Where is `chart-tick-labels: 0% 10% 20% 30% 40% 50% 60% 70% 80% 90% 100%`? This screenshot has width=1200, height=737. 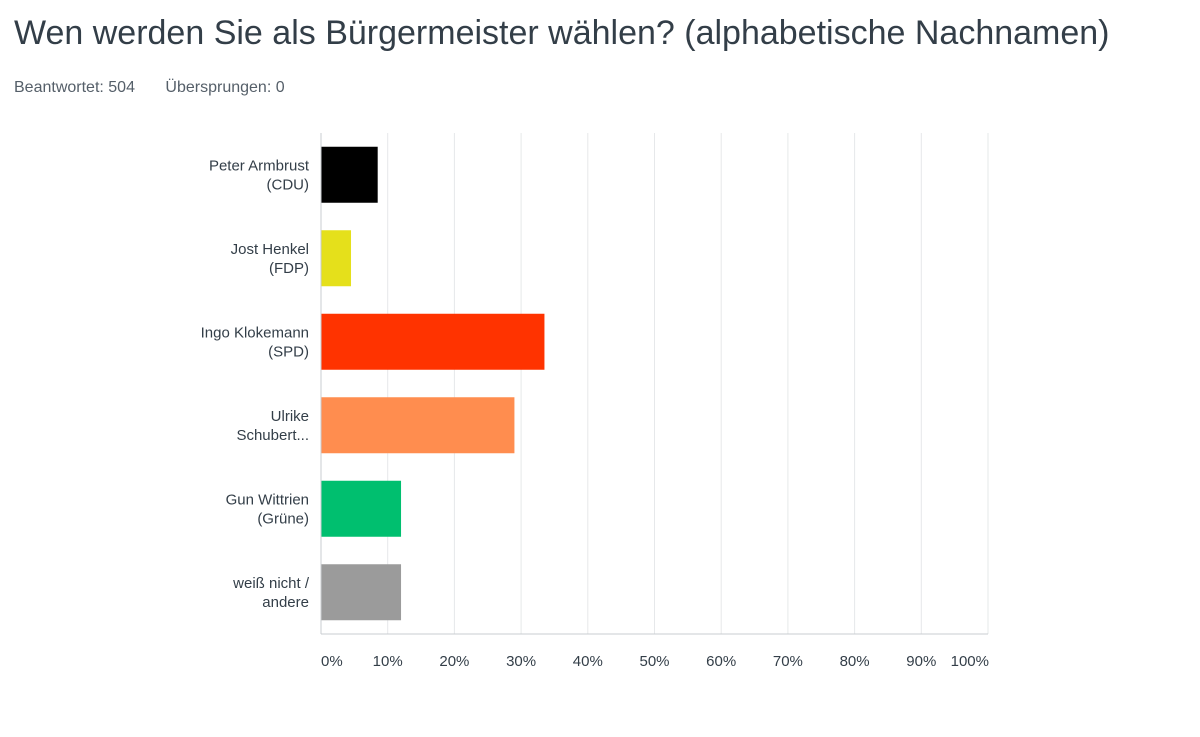 chart-tick-labels: 0% 10% 20% 30% 40% 50% 60% 70% 80% 90% 100% is located at coordinates (655, 661).